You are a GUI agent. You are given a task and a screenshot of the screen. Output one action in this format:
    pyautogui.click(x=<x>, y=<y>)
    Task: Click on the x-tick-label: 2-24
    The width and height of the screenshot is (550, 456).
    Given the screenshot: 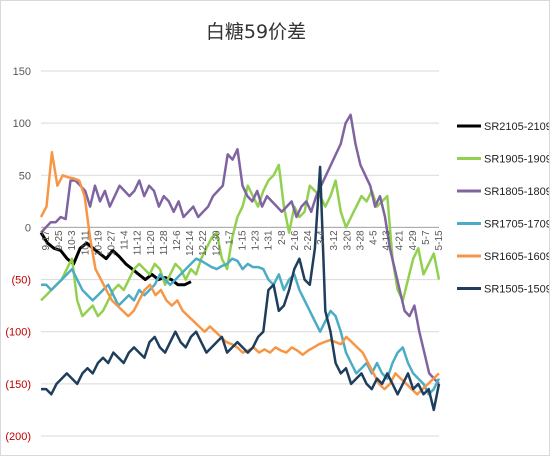 What is the action you would take?
    pyautogui.click(x=308, y=240)
    